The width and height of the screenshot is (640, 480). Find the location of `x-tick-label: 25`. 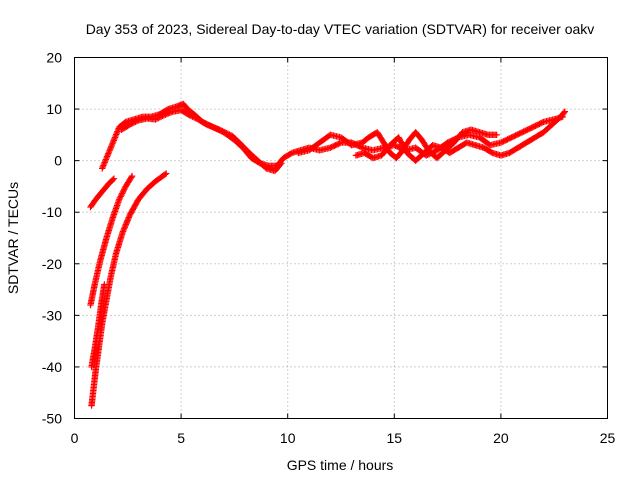

x-tick-label: 25 is located at coordinates (608, 438).